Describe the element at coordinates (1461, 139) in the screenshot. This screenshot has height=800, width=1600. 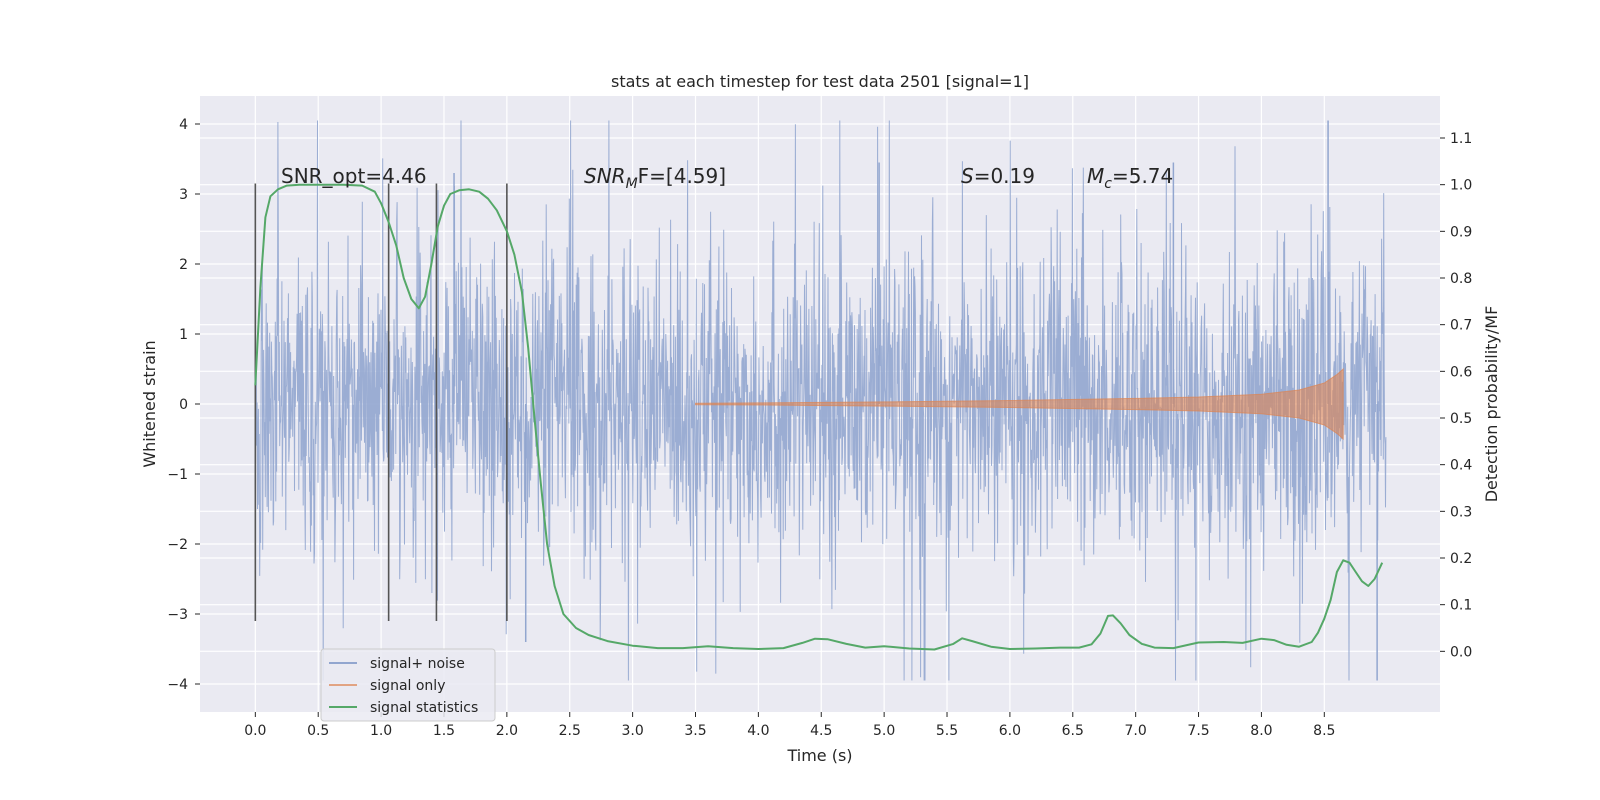
I see `y2-tick-label: 1.1` at that location.